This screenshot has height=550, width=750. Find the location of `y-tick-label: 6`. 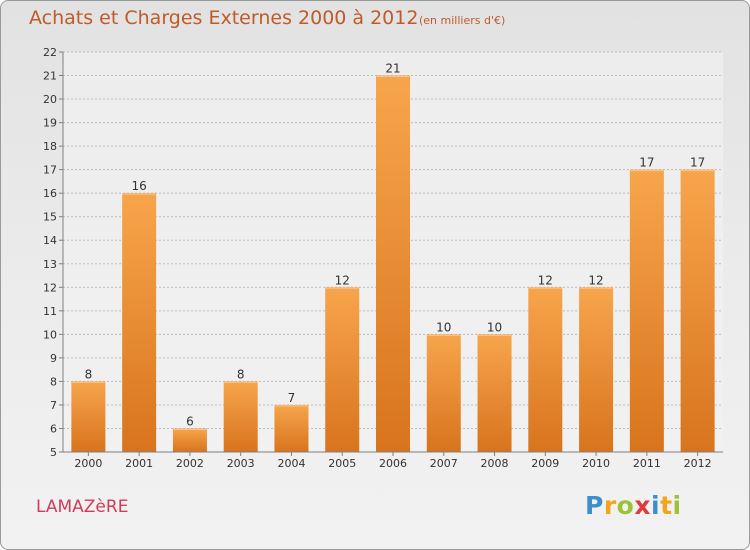

y-tick-label: 6 is located at coordinates (53, 428).